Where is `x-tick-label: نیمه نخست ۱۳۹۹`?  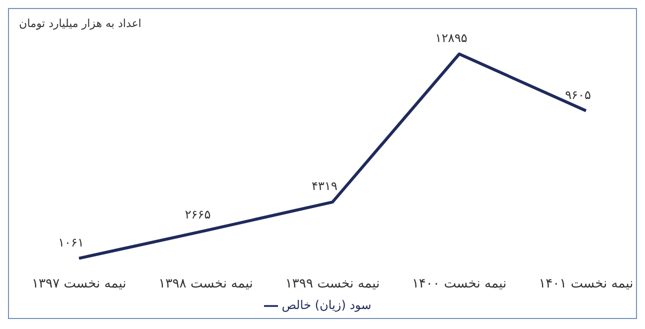 x-tick-label: نیمه نخست ۱۳۹۹ is located at coordinates (332, 284).